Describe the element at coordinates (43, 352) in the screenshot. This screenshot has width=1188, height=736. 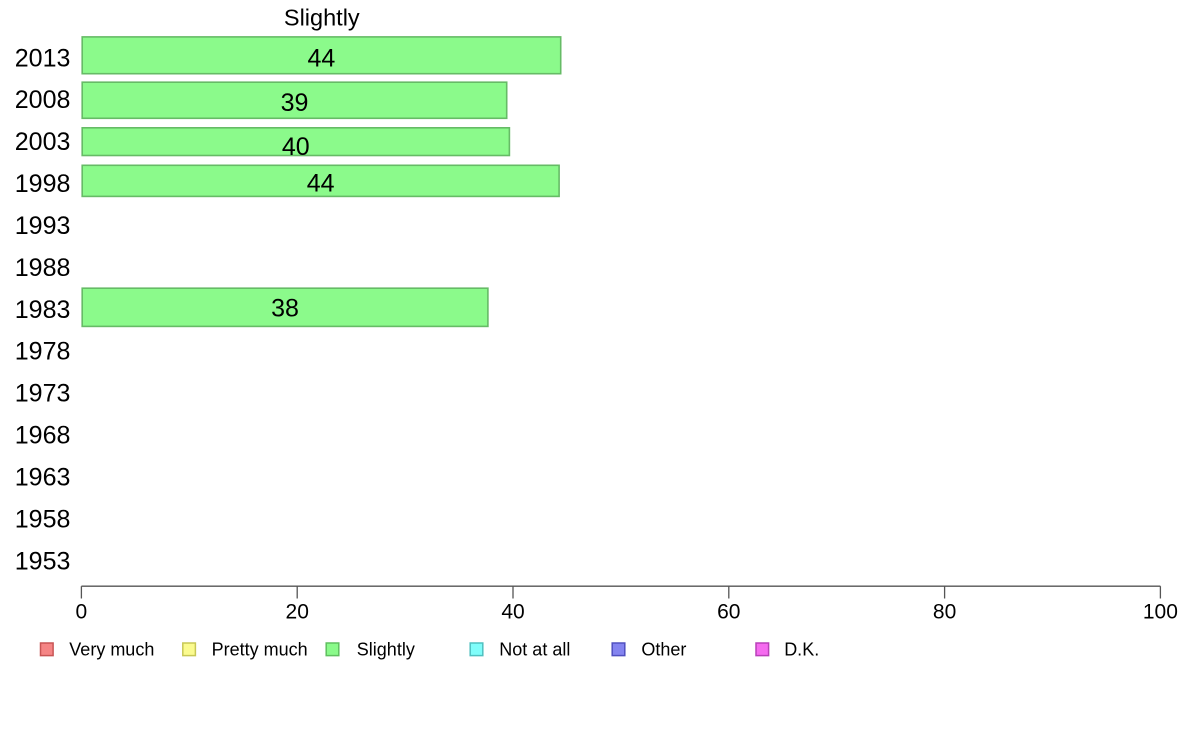
I see `svg-text: 1978` at that location.